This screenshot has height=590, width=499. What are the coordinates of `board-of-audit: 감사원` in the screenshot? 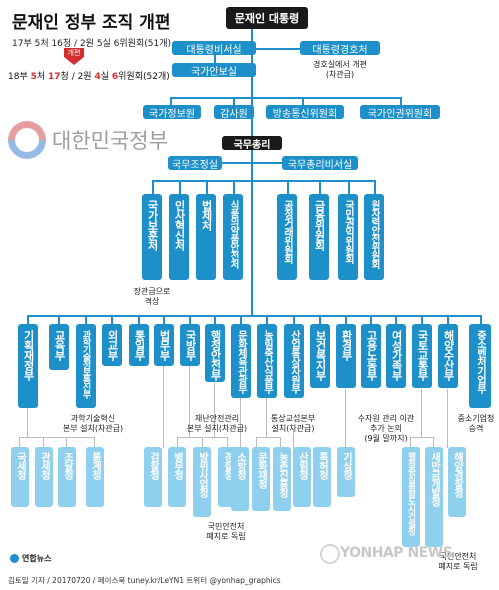 It's located at (234, 112).